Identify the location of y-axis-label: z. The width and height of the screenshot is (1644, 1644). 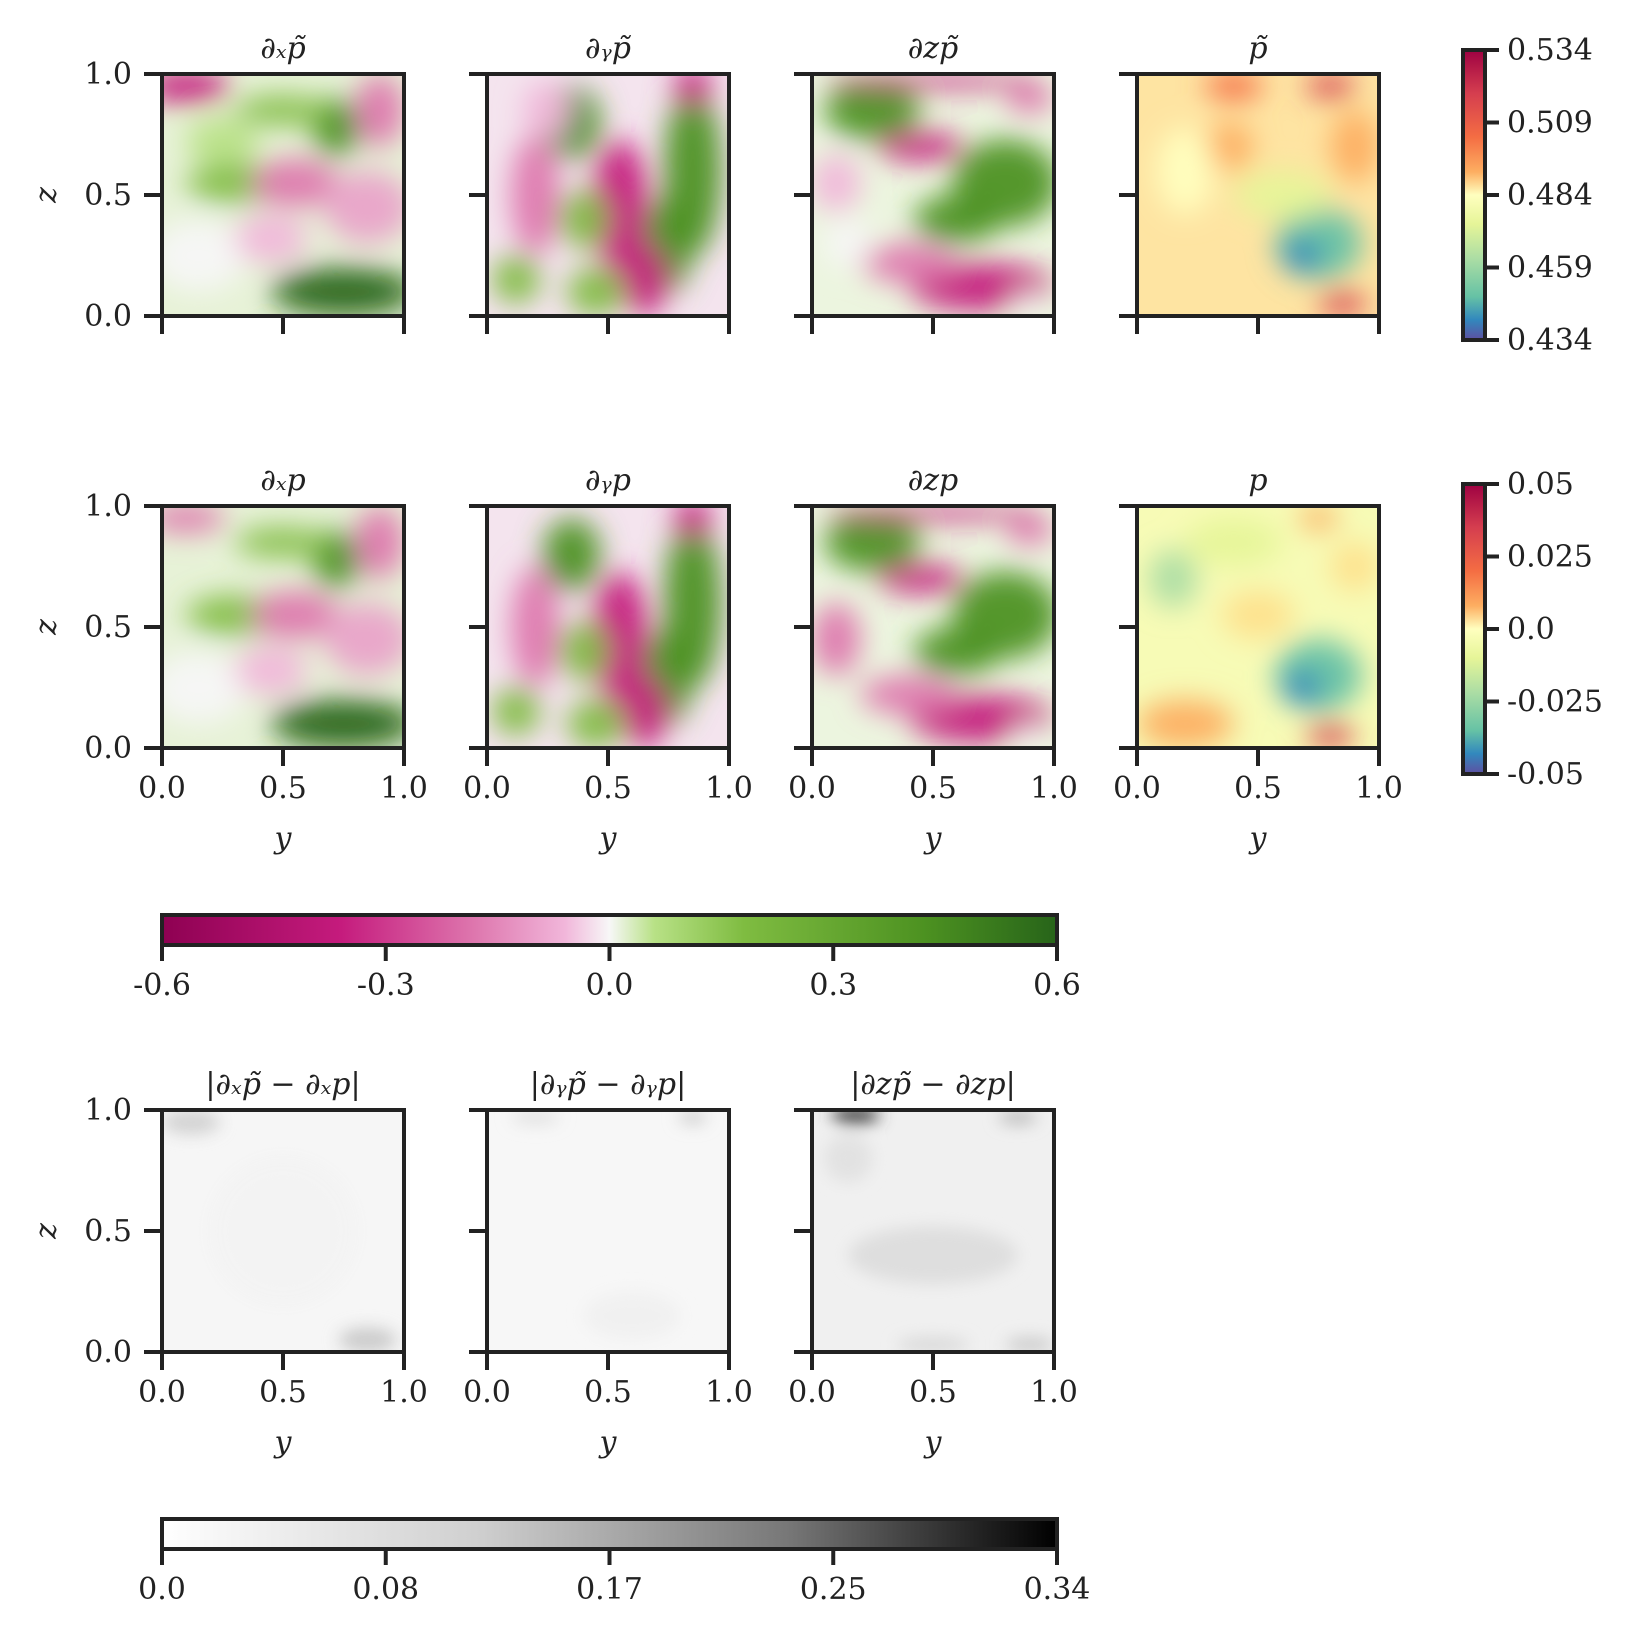
(46, 627).